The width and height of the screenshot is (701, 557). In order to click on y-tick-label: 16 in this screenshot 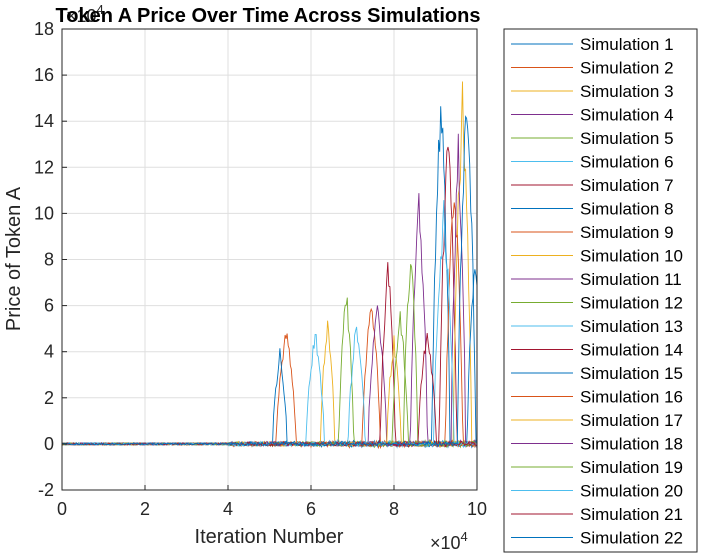, I will do `click(44, 75)`.